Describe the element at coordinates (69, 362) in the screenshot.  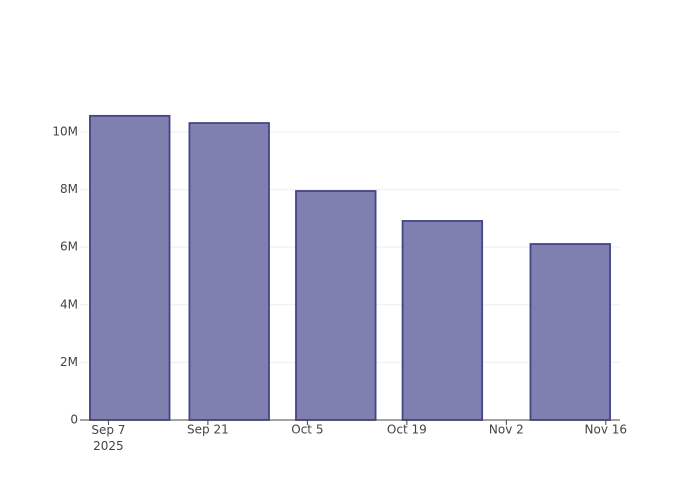
I see `y-tick-label: 2M` at that location.